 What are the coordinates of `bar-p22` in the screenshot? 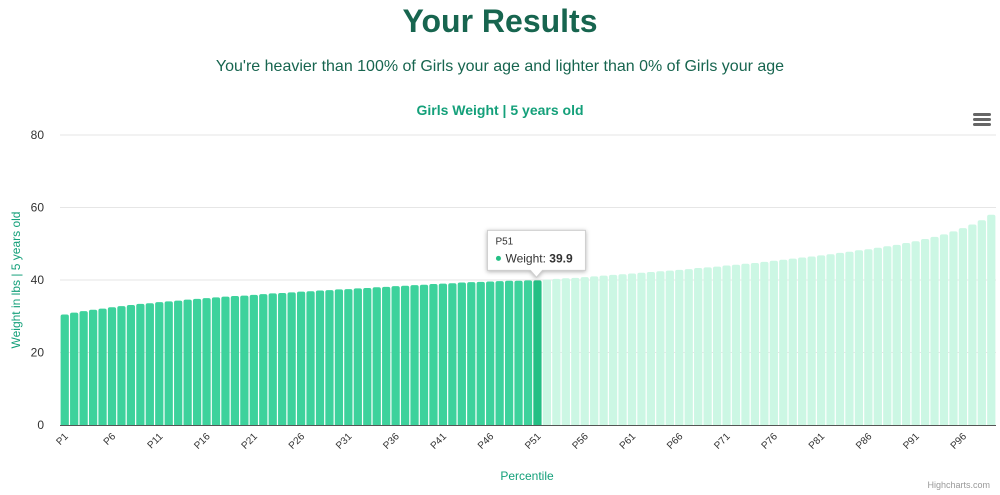 It's located at (263, 359).